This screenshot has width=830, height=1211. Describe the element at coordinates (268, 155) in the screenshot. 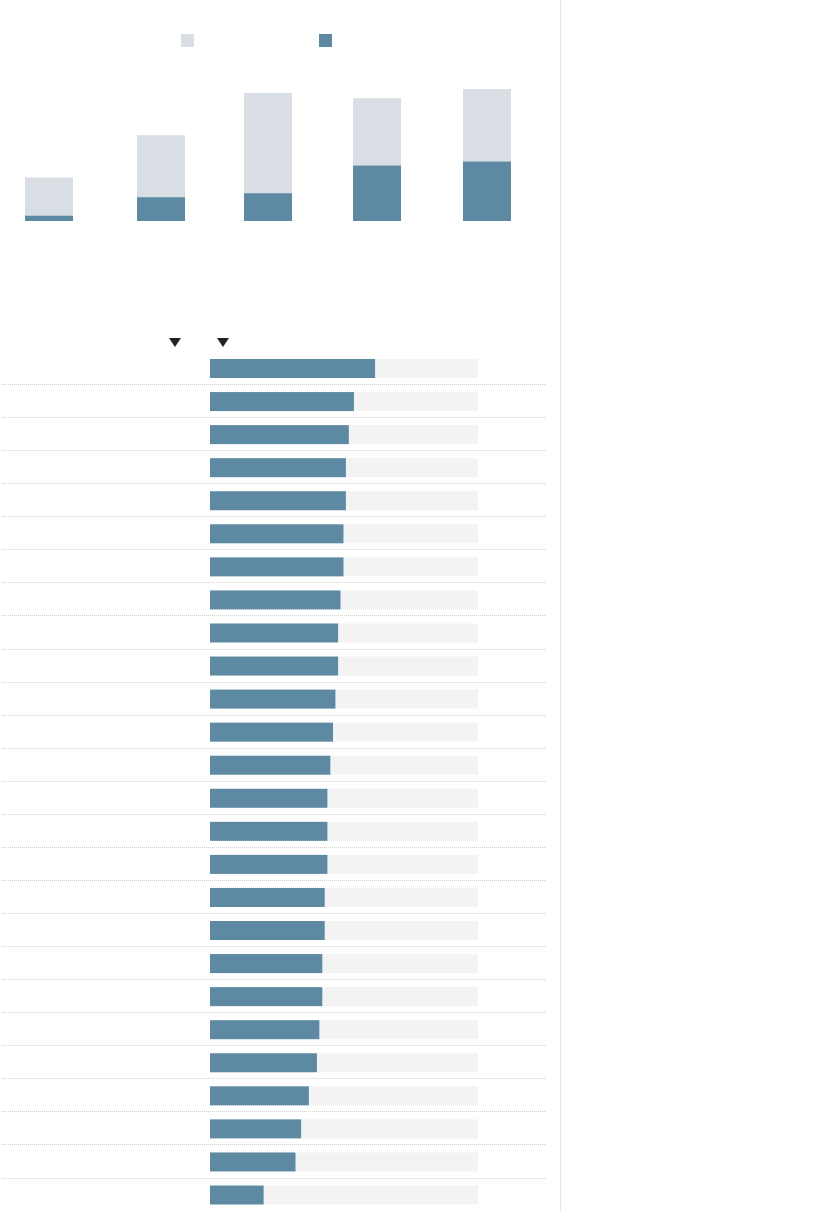

I see `bar-series-group` at that location.